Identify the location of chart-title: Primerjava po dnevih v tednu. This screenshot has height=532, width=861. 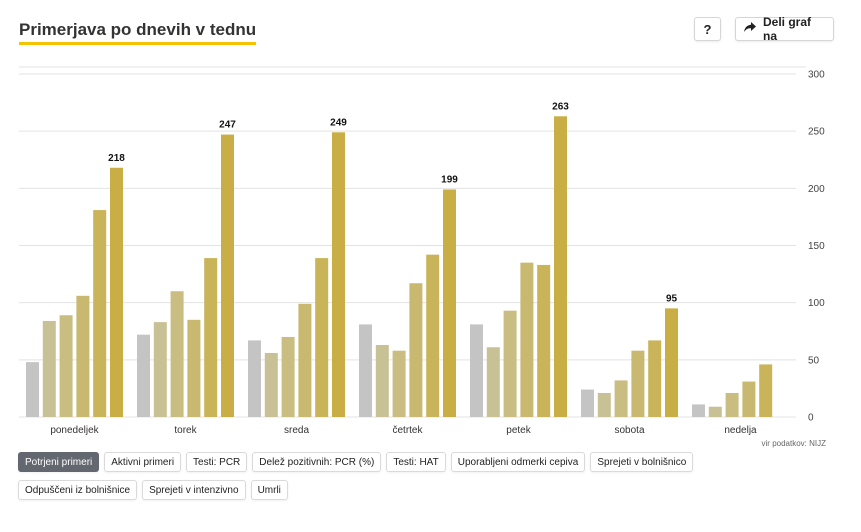
(138, 32).